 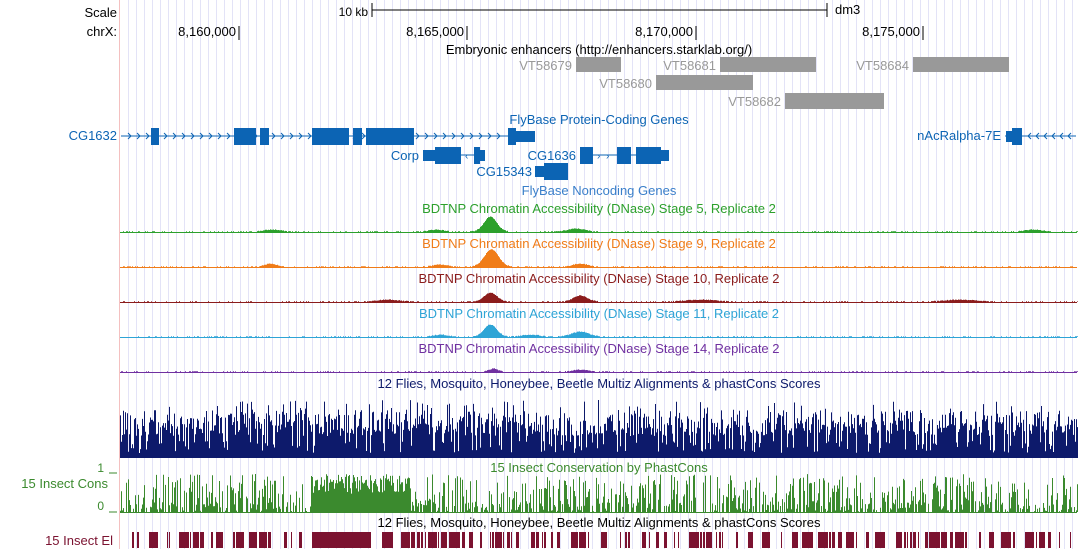 What do you see at coordinates (599, 467) in the screenshot?
I see `insect-cons-track-title: 15 Insect Conservation by PhastCons` at bounding box center [599, 467].